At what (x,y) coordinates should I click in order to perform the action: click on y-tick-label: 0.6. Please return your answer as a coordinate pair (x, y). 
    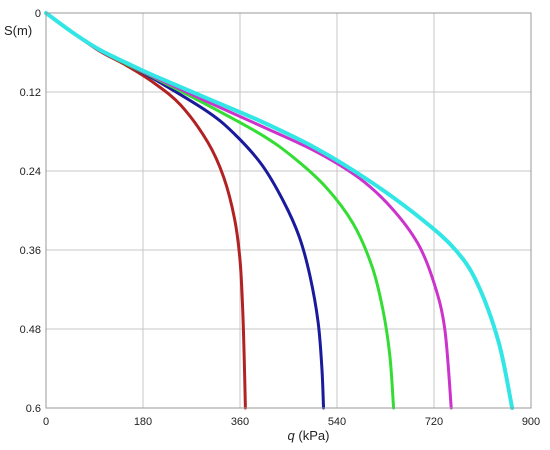
    Looking at the image, I should click on (33, 409).